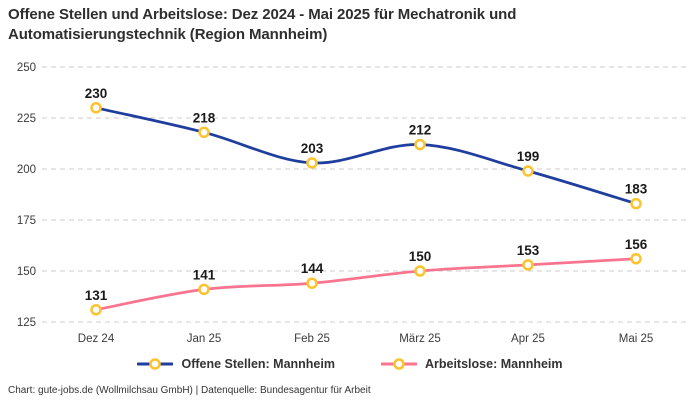 Image resolution: width=700 pixels, height=400 pixels. What do you see at coordinates (96, 295) in the screenshot?
I see `data-point-label: 131` at bounding box center [96, 295].